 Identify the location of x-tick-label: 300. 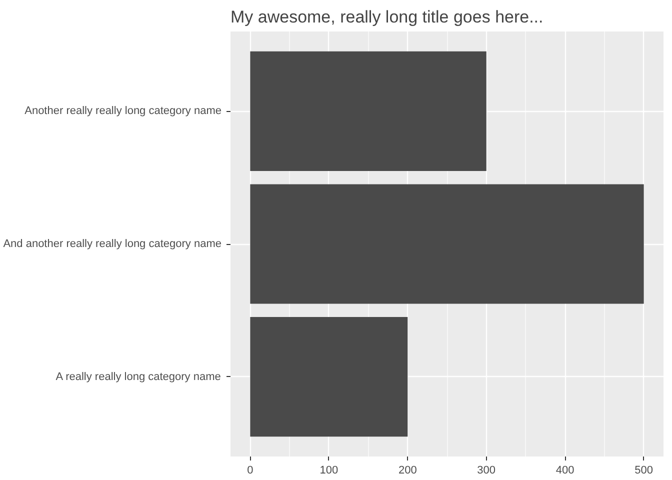
(486, 470).